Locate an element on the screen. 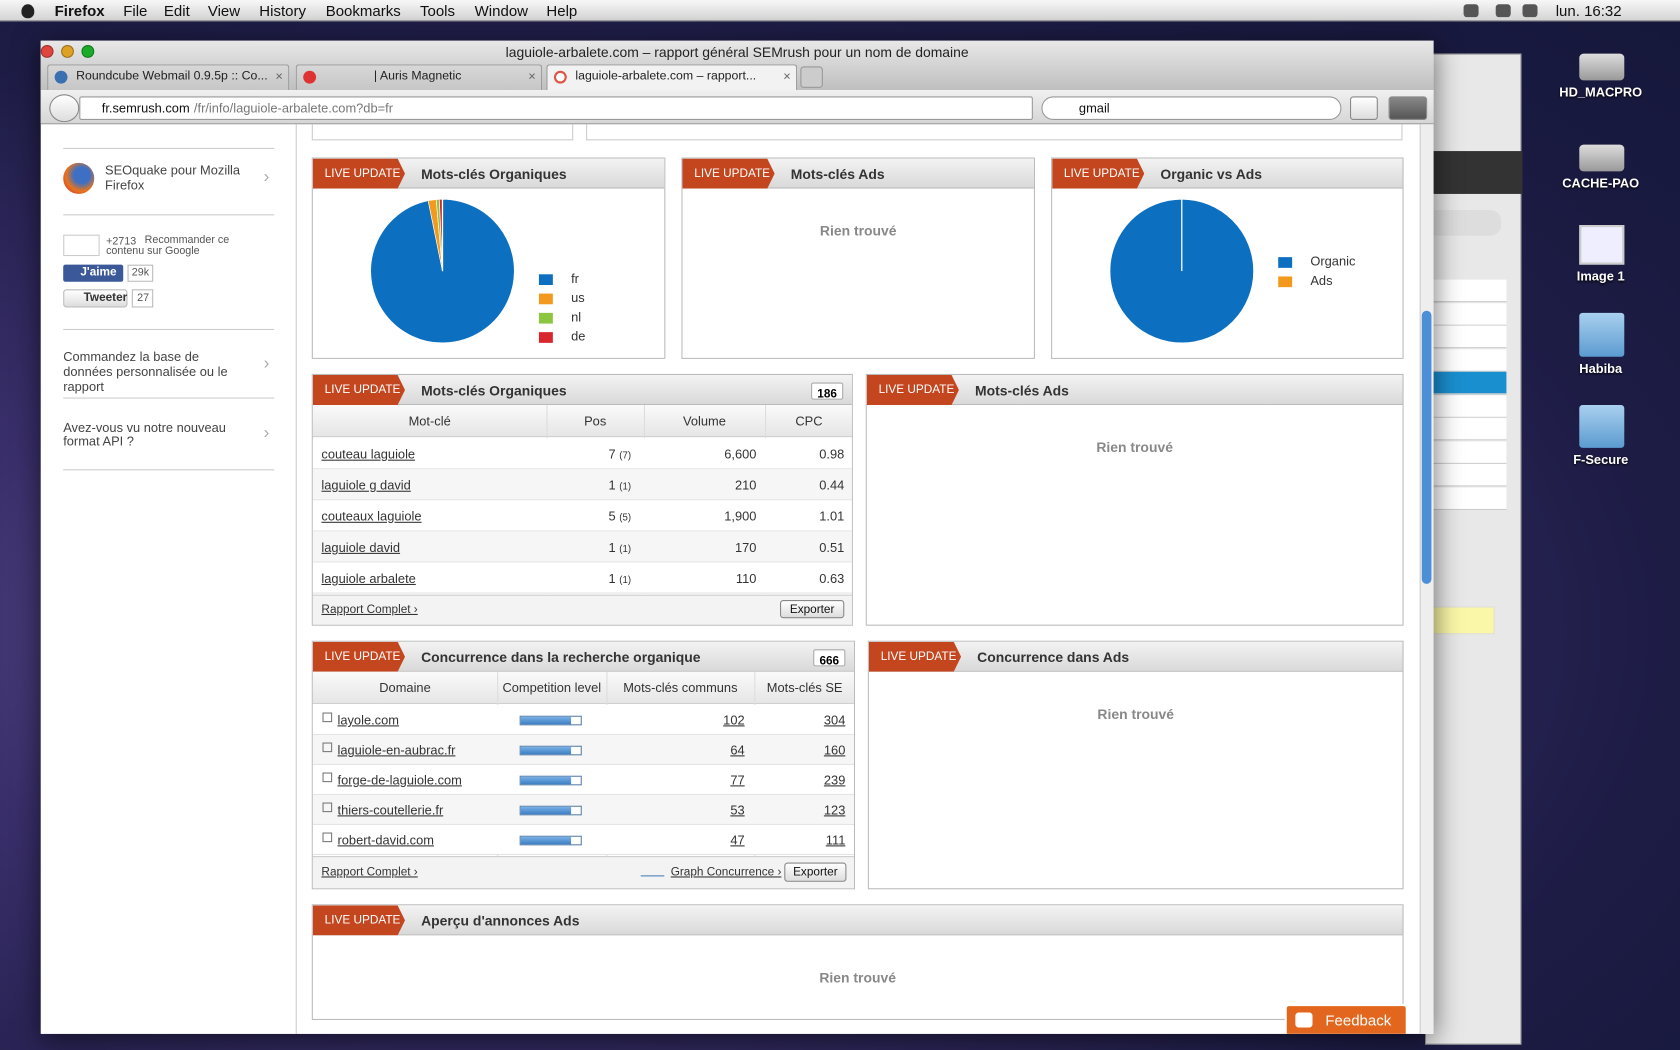 The image size is (1680, 1050). menu-item: Window is located at coordinates (501, 11).